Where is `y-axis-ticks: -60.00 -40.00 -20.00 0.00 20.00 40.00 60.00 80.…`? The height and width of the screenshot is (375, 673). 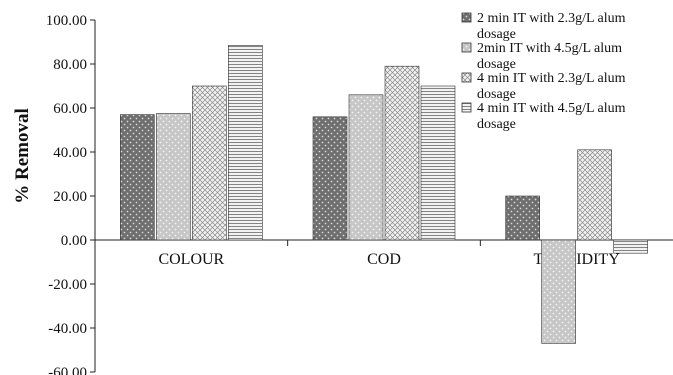 y-axis-ticks: -60.00 -40.00 -20.00 0.00 20.00 40.00 60.00 80.… is located at coordinates (70, 194).